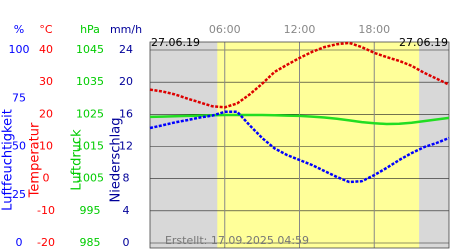 Image resolution: width=450 pixels, height=250 pixels. Describe the element at coordinates (299, 119) in the screenshot. I see `series-line` at that location.